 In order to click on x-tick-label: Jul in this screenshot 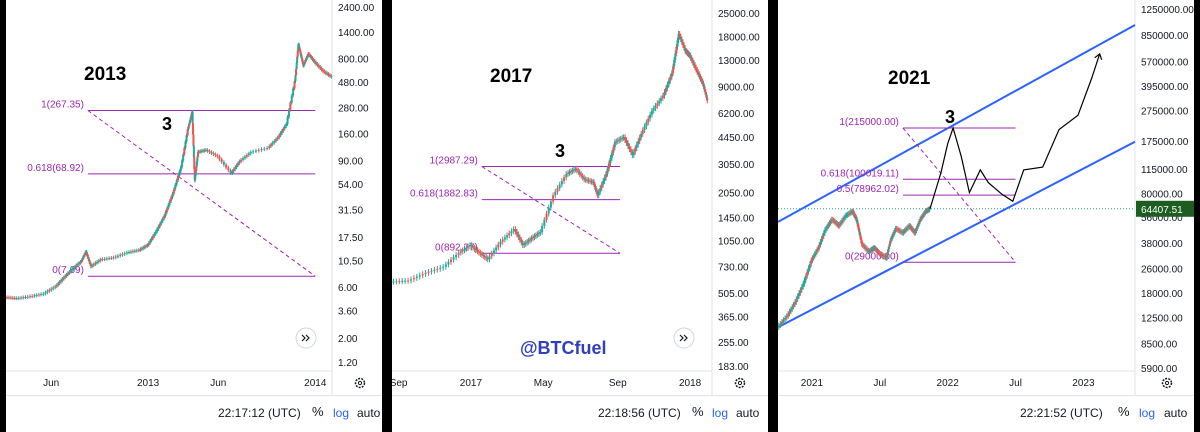, I will do `click(879, 383)`.